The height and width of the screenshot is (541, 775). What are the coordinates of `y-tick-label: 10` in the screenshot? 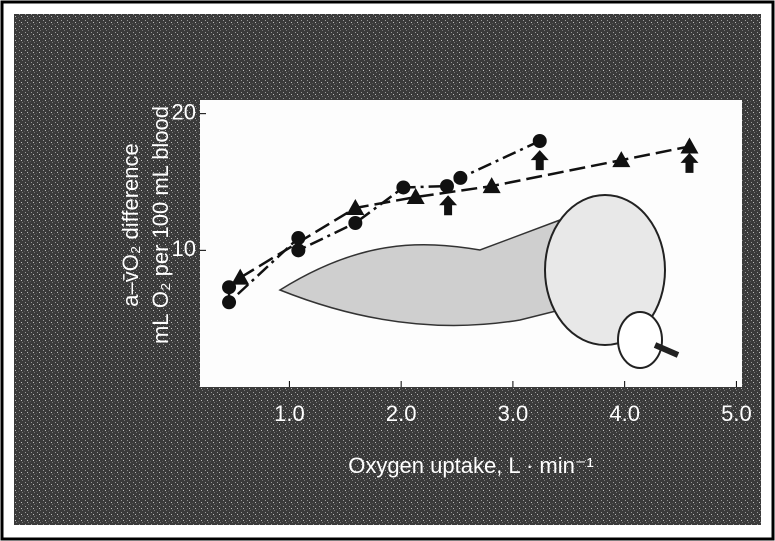 It's located at (184, 248).